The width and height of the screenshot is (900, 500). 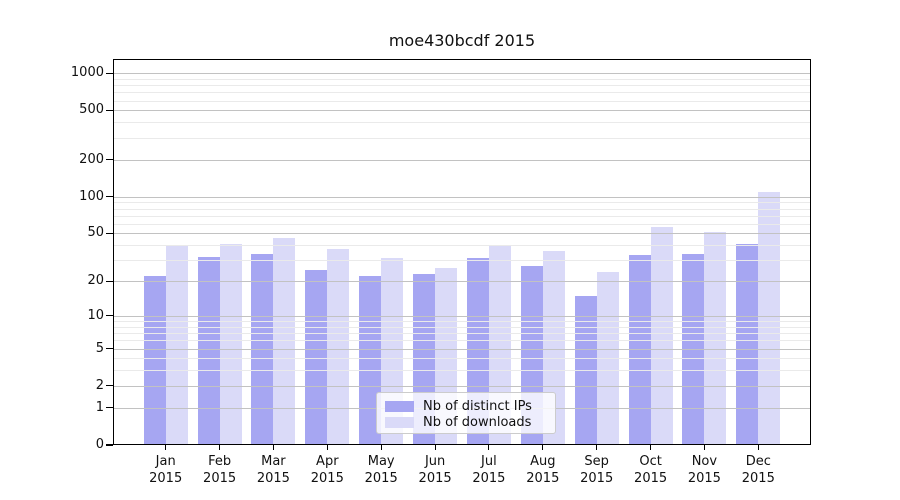 I want to click on legend-row-distinct-ips: Nb of distinct IPs, so click(x=466, y=406).